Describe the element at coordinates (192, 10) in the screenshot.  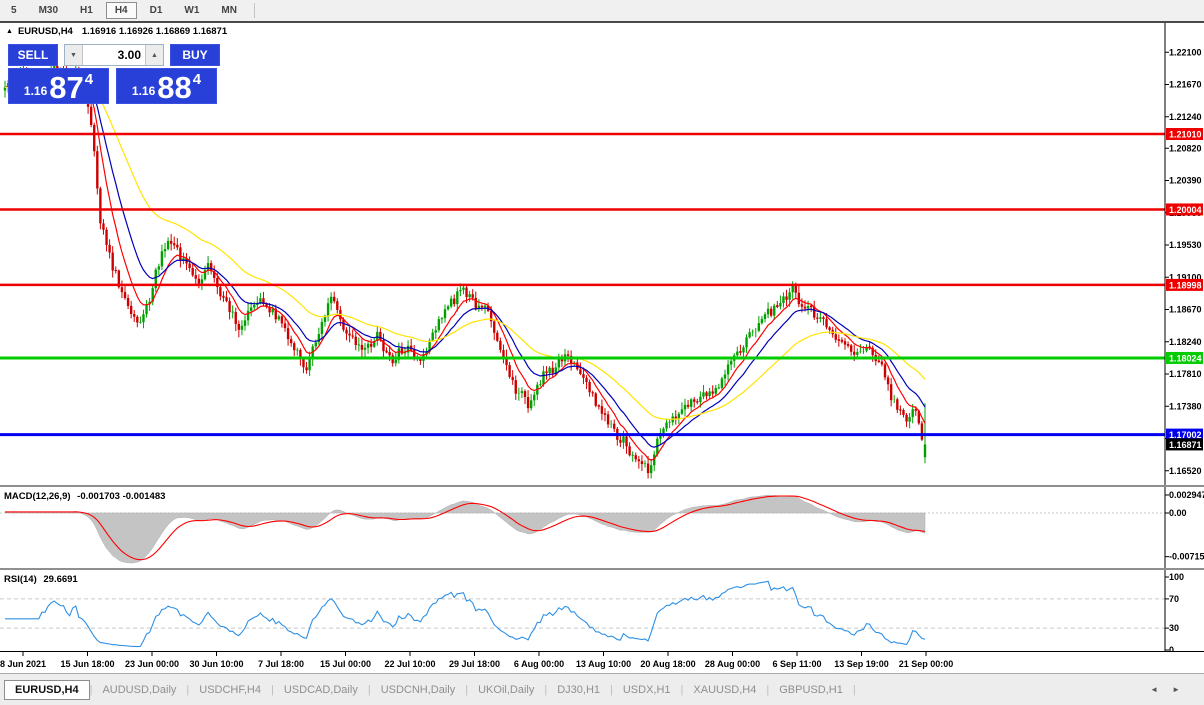
I see `timeframe-w1: W1` at that location.